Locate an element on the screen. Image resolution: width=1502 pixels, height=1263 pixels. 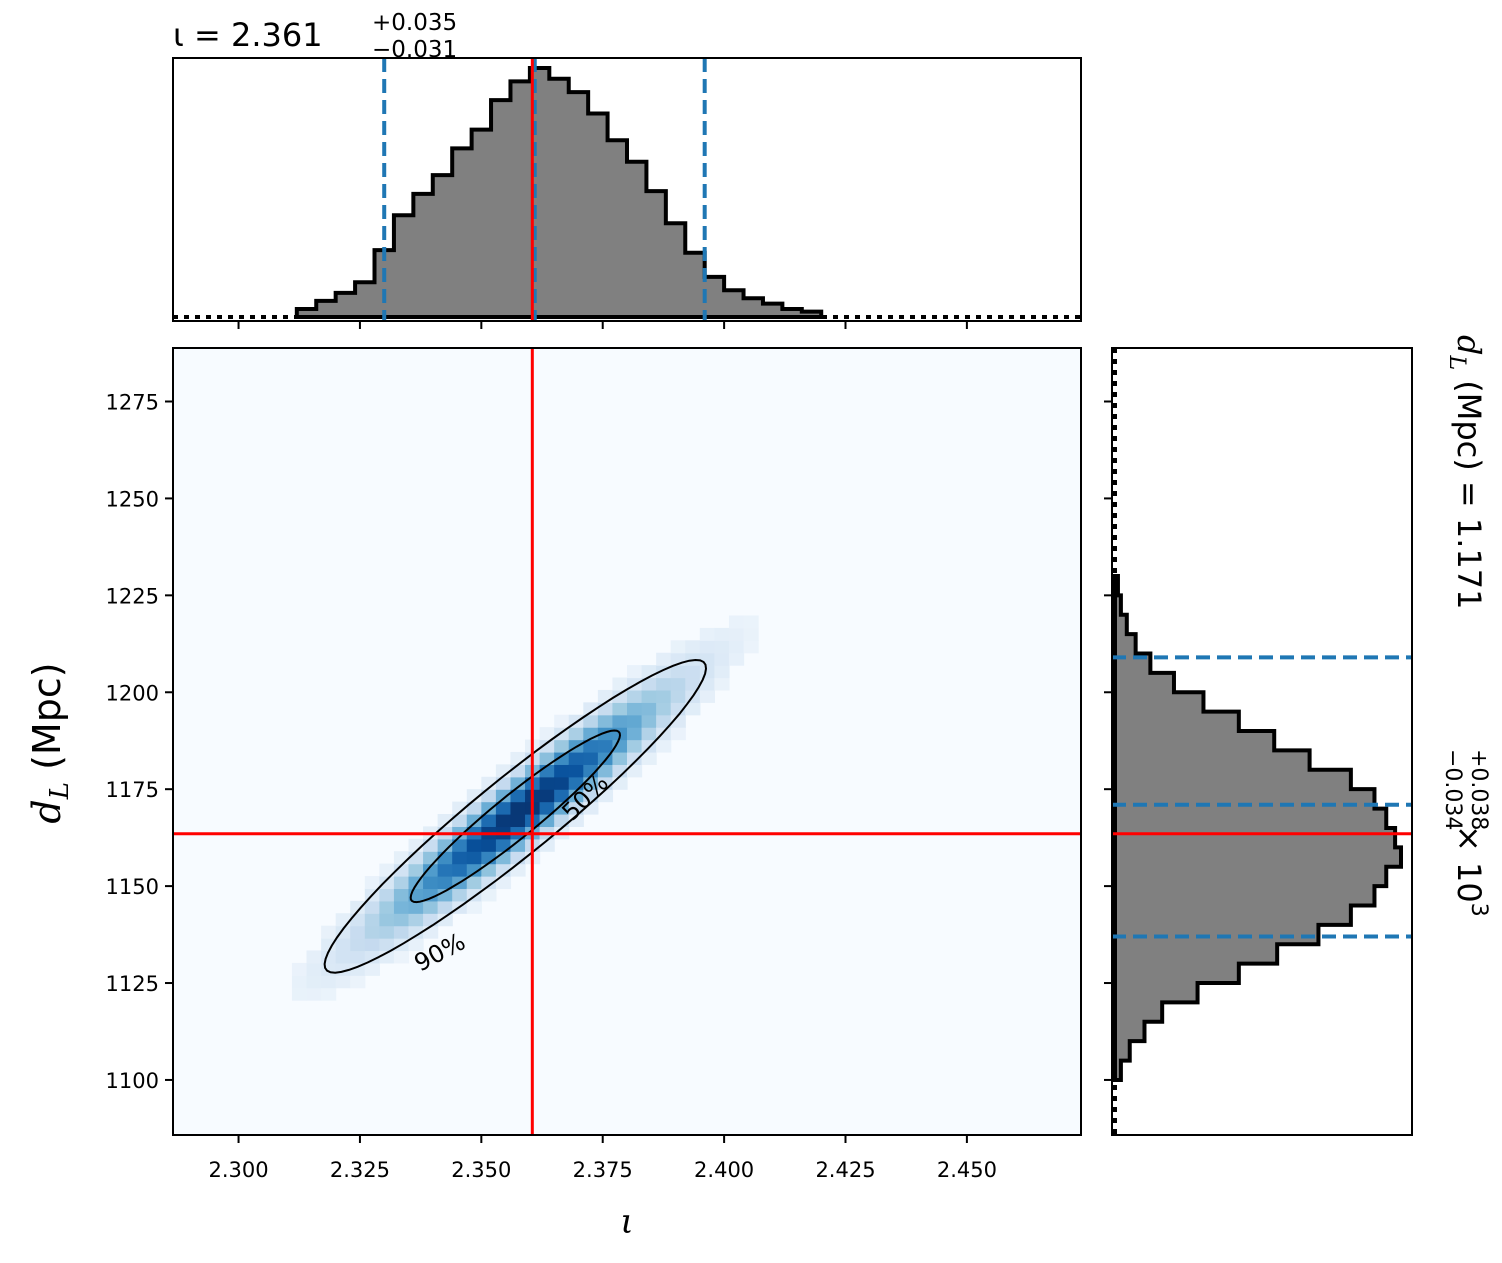
iota-histogram is located at coordinates (559, 192).